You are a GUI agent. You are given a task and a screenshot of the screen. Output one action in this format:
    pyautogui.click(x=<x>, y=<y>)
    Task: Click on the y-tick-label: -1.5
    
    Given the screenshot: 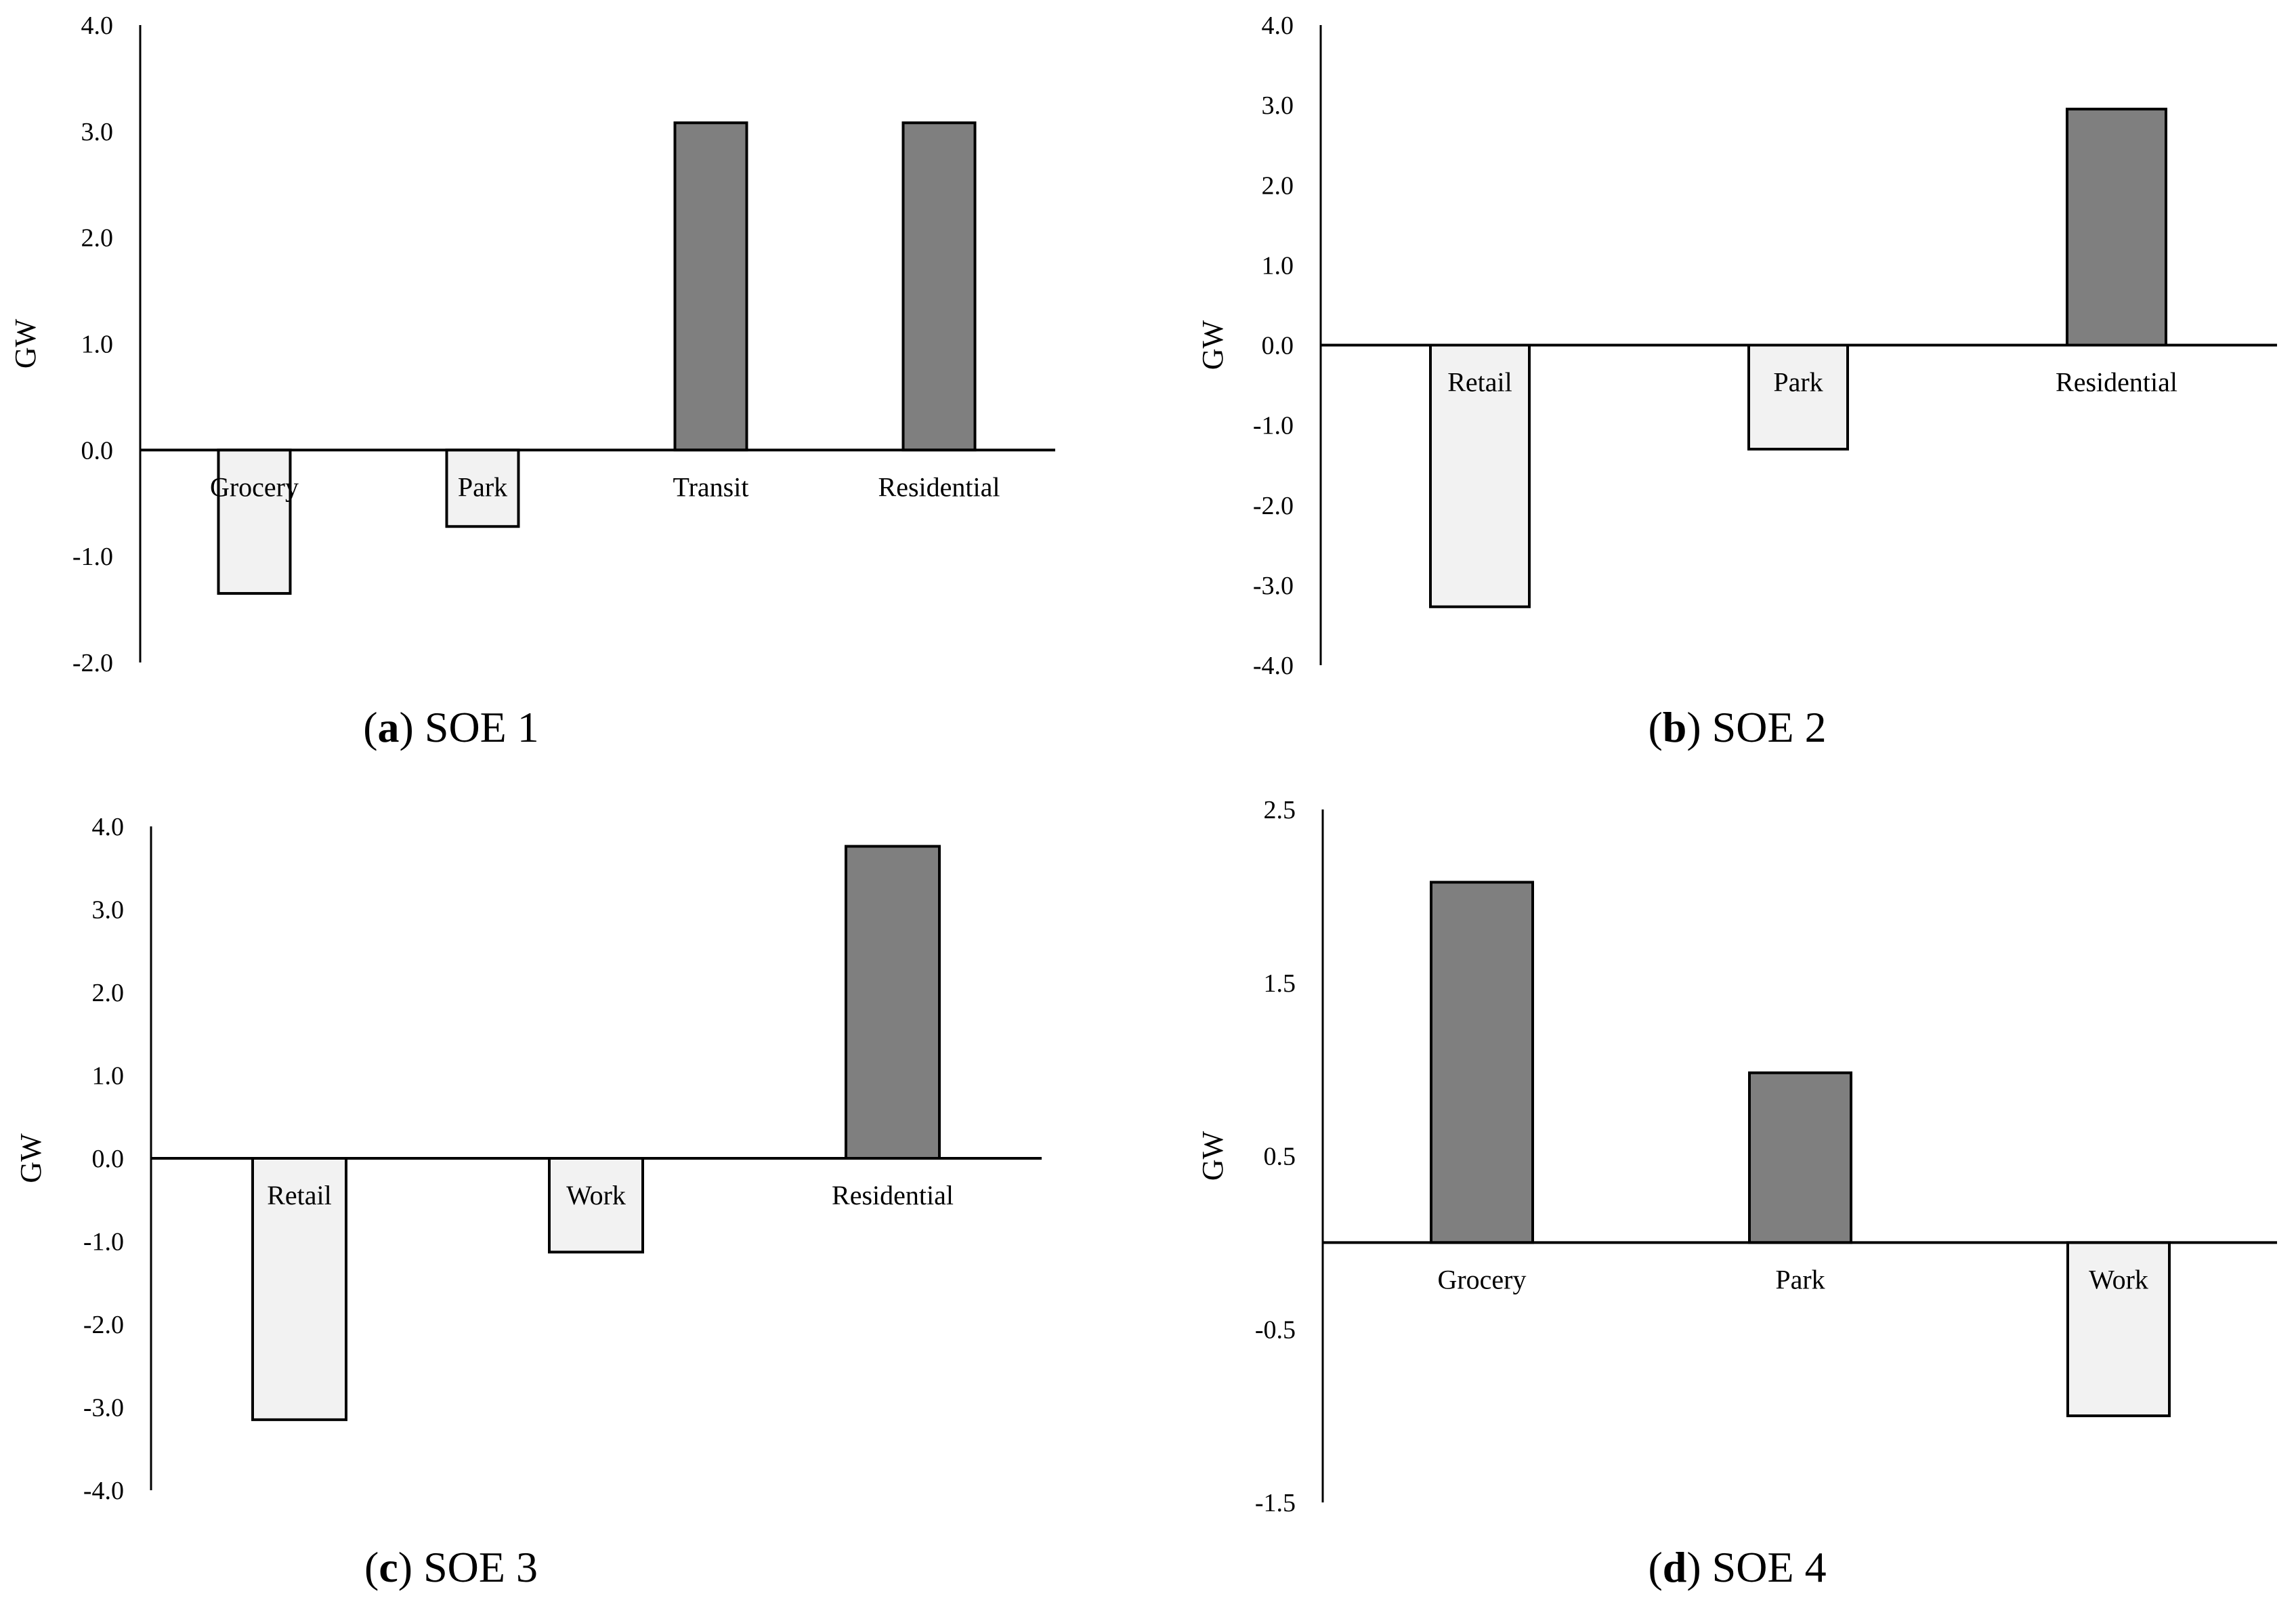 What is the action you would take?
    pyautogui.click(x=1275, y=1503)
    